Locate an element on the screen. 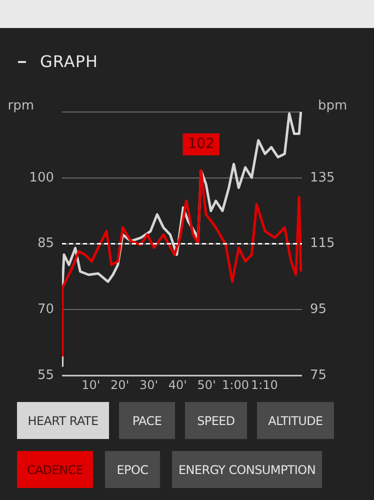 The width and height of the screenshot is (374, 500). text: SPEED is located at coordinates (216, 420).